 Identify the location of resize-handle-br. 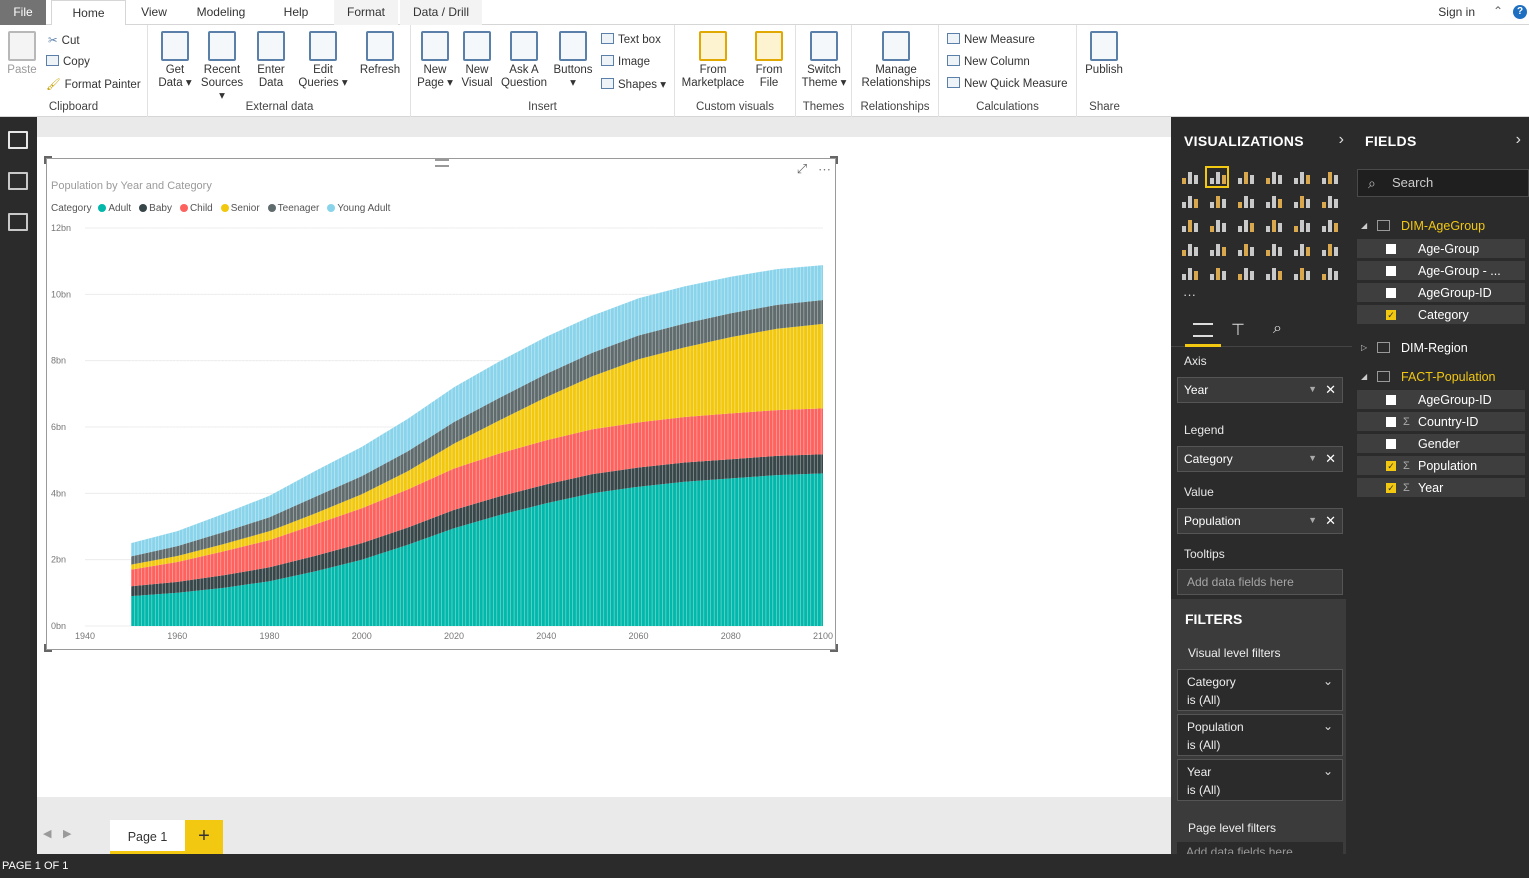
(834, 648).